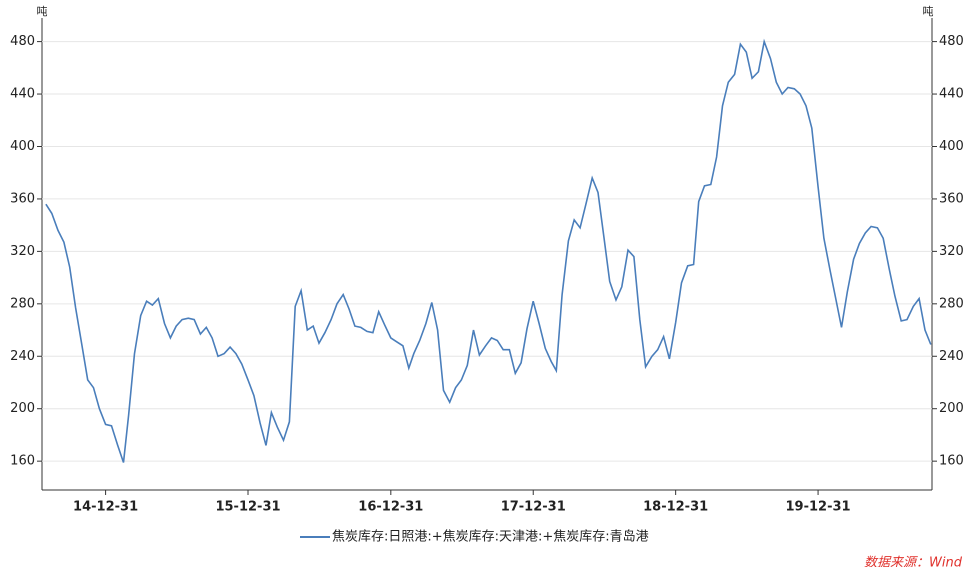 The height and width of the screenshot is (567, 971). Describe the element at coordinates (675, 507) in the screenshot. I see `x-tick-label: 18-12-31` at that location.